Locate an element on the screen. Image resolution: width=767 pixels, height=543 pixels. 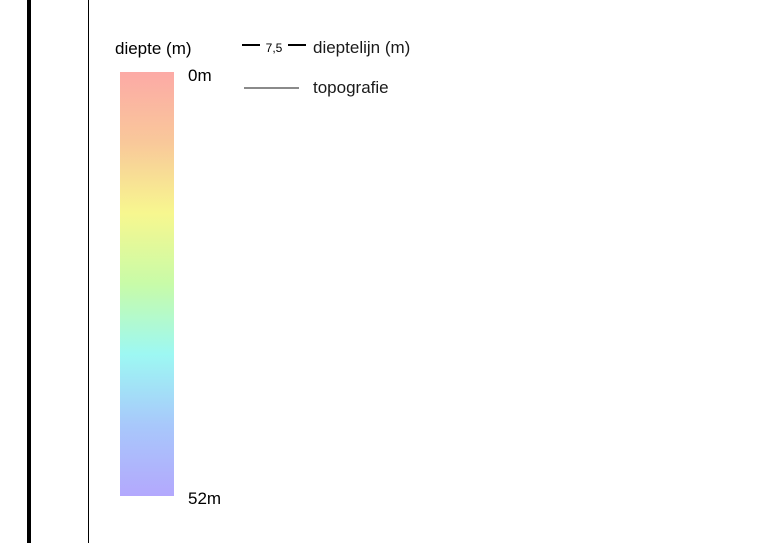
map-frame-border is located at coordinates (29, 271).